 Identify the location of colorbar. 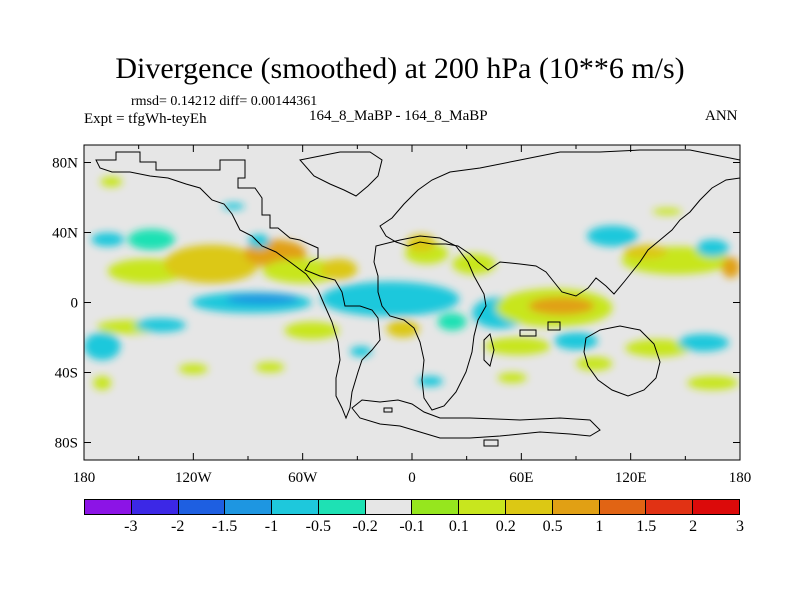
(412, 507).